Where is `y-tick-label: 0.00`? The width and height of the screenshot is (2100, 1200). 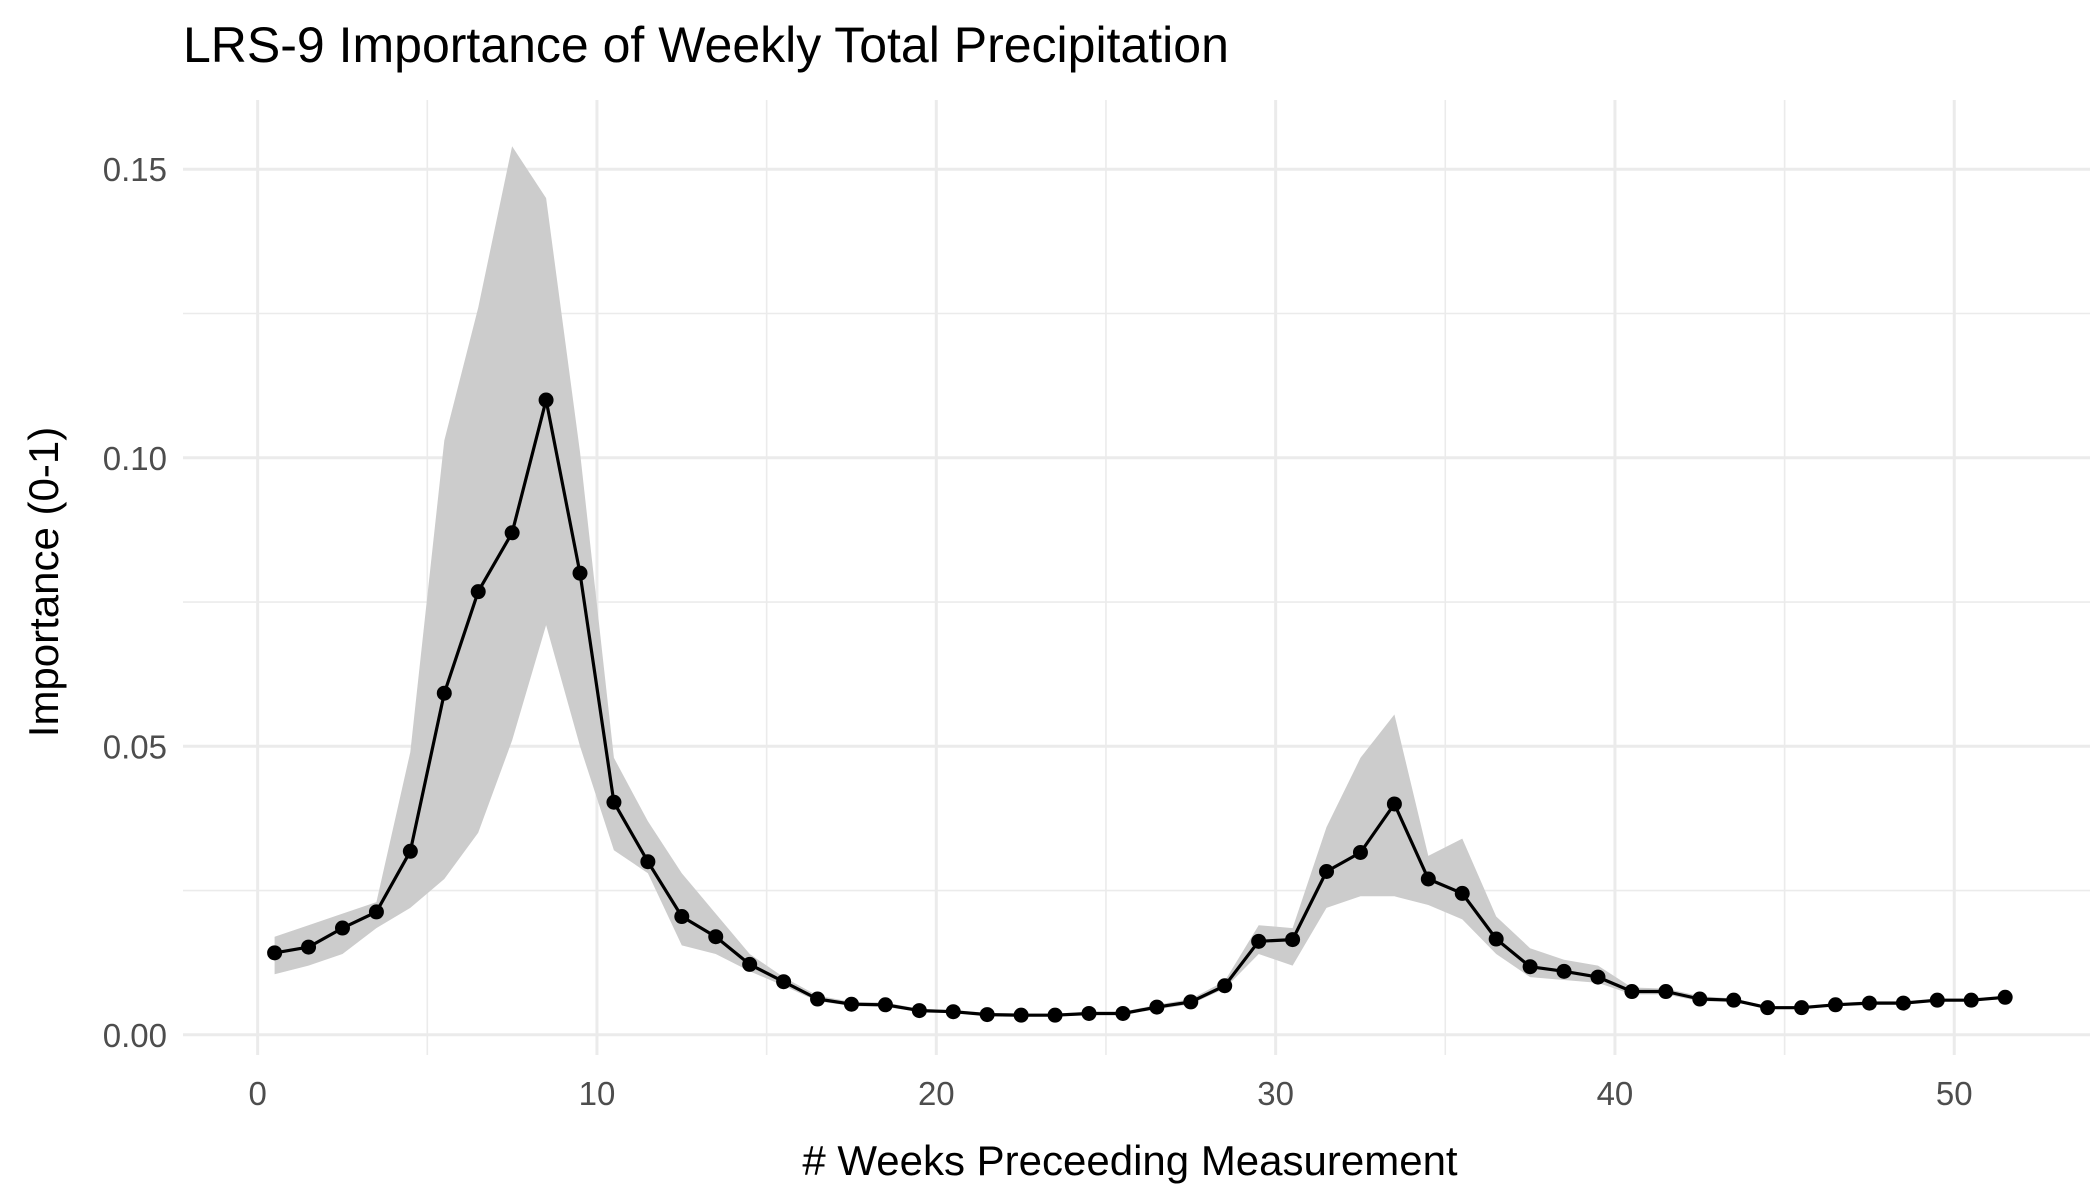
y-tick-label: 0.00 is located at coordinates (135, 1035).